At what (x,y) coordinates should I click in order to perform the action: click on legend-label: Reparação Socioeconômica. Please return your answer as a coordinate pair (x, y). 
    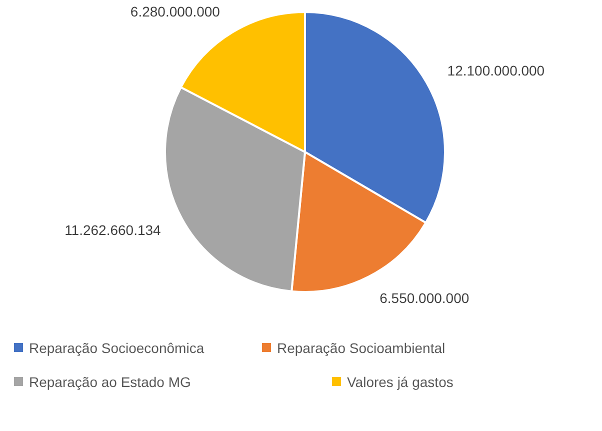
    Looking at the image, I should click on (116, 348).